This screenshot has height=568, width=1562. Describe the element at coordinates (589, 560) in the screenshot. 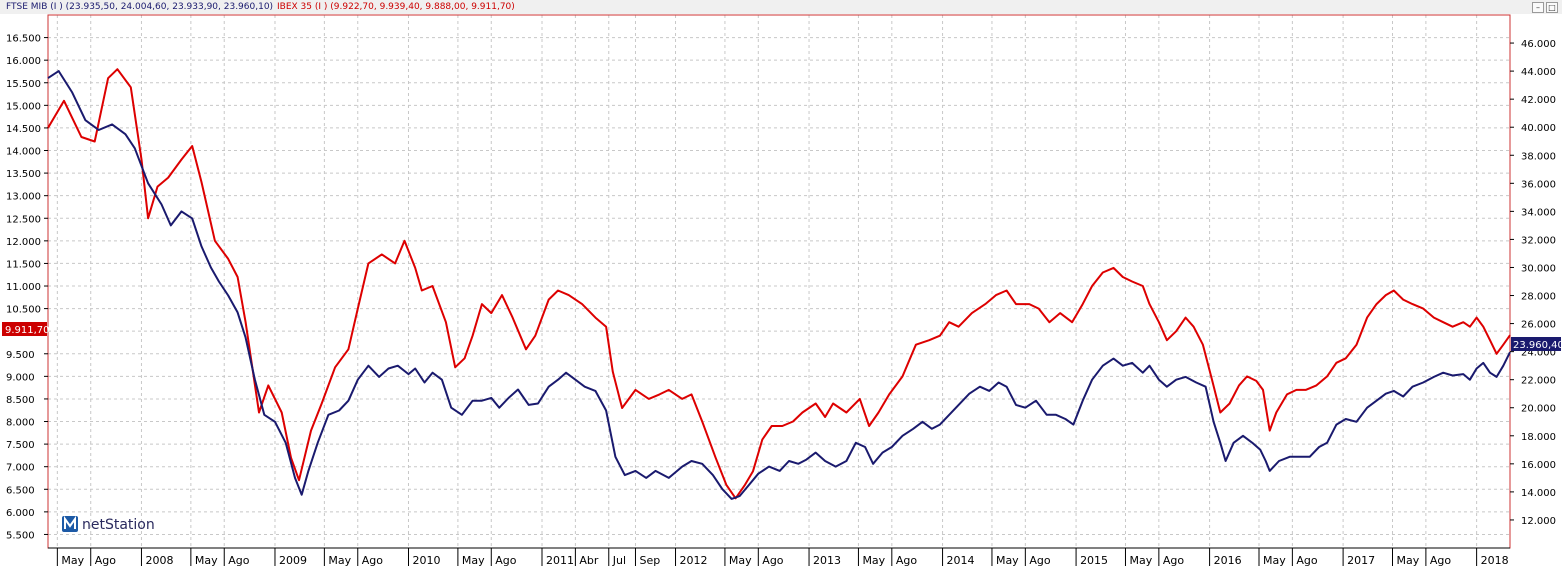

I see `x-tick-label: Abr` at that location.